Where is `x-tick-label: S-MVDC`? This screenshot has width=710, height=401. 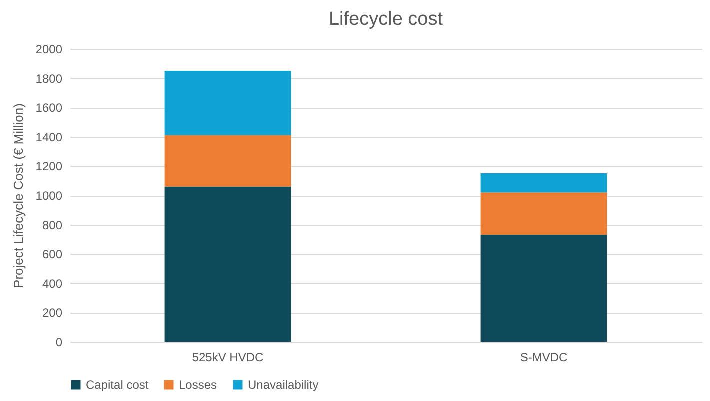 x-tick-label: S-MVDC is located at coordinates (544, 357).